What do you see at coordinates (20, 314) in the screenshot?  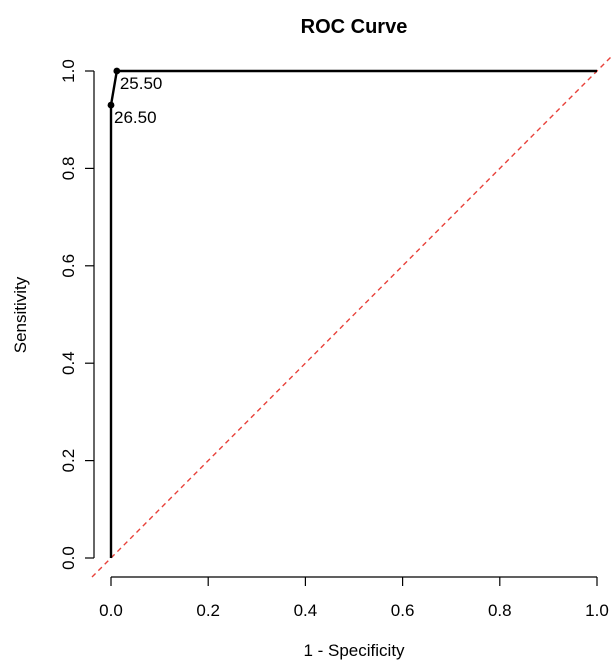 I see `y-axis-title: Sensitivity` at bounding box center [20, 314].